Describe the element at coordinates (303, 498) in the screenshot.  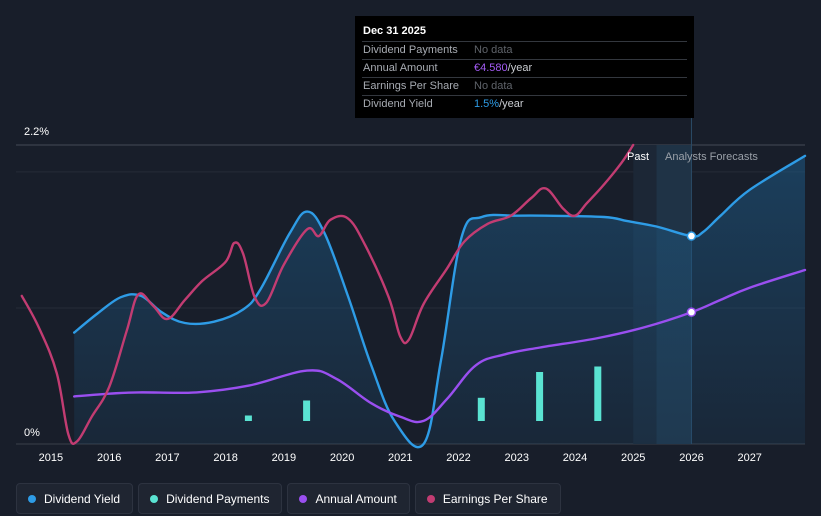
I see `annual-amount-dot-icon` at that location.